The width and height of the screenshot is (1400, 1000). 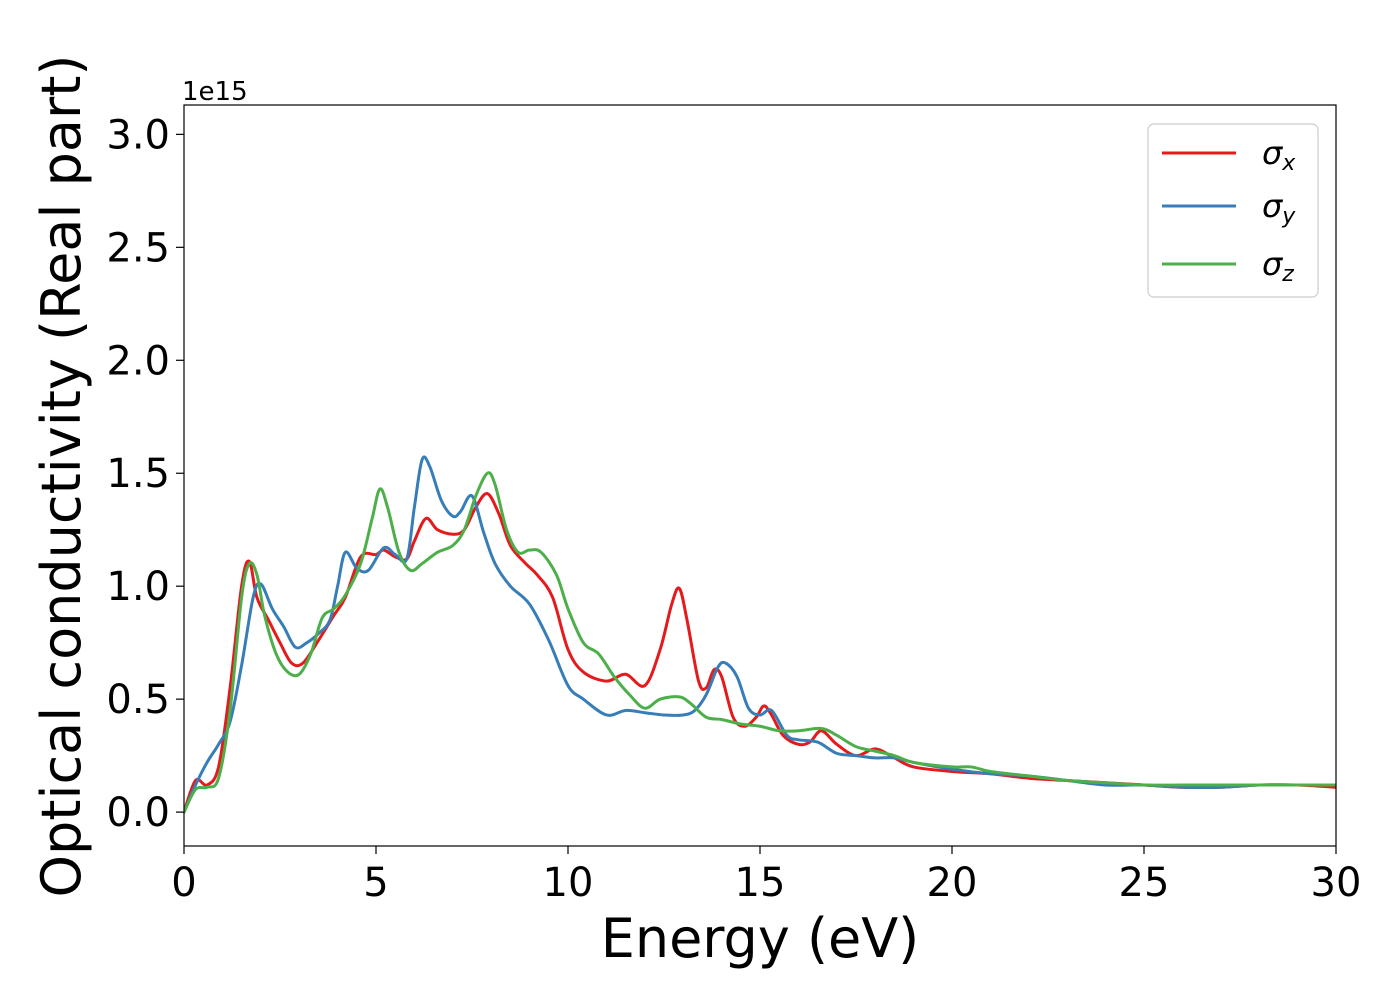 I want to click on x-axis-label: Energy (eV), so click(x=760, y=938).